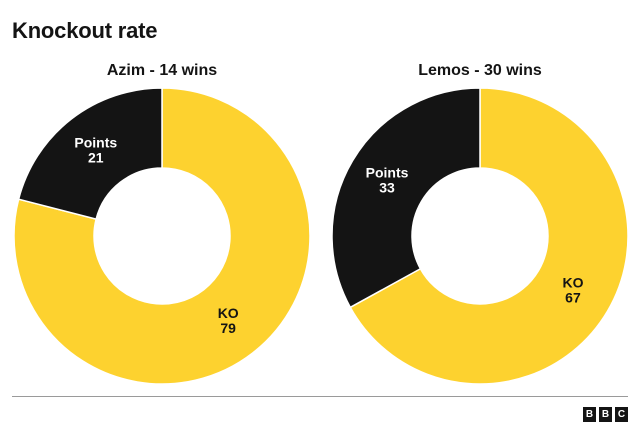 This screenshot has width=640, height=441. Describe the element at coordinates (320, 396) in the screenshot. I see `footer-divider` at that location.